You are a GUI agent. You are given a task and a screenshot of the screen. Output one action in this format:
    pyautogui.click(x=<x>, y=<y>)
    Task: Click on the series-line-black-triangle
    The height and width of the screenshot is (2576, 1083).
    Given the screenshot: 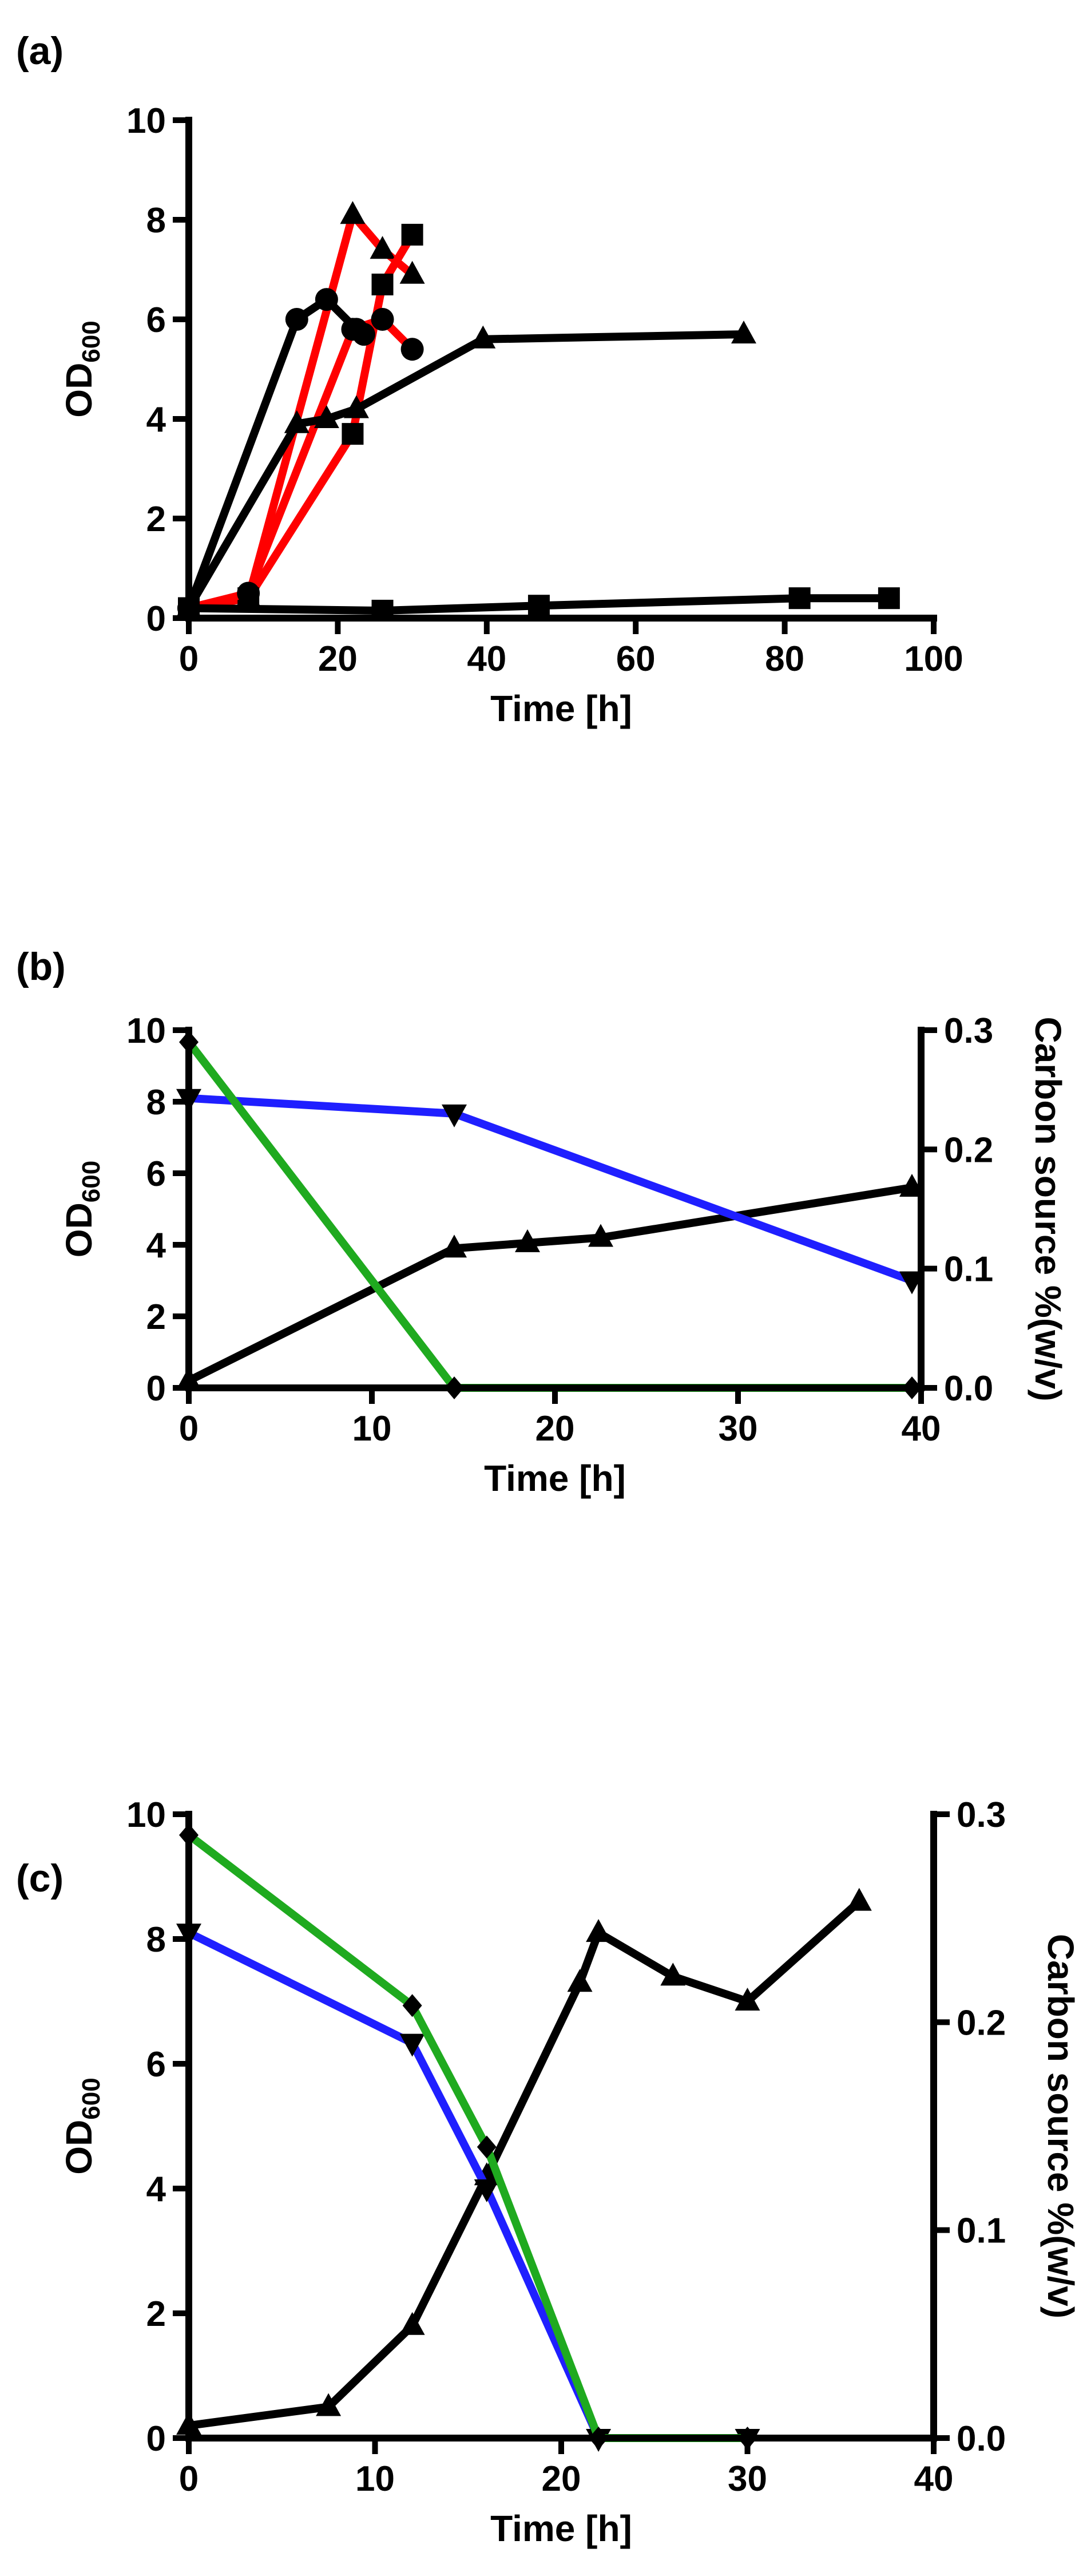 What is the action you would take?
    pyautogui.click(x=466, y=471)
    